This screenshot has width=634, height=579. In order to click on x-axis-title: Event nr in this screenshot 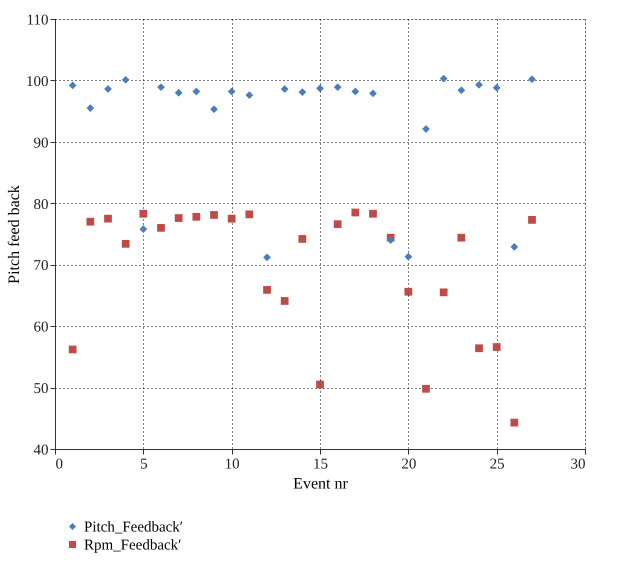, I will do `click(320, 484)`.